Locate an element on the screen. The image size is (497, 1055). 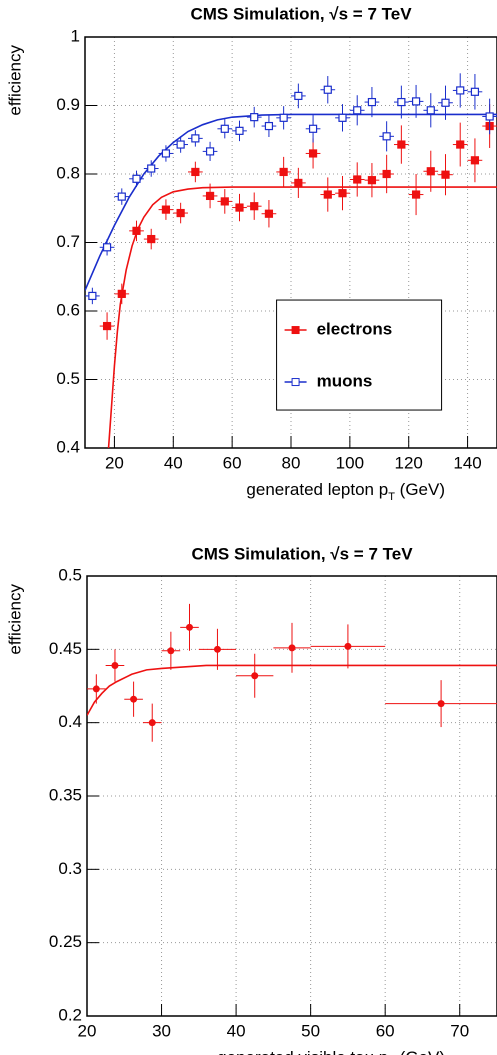
x-tick-label: 80 is located at coordinates (291, 462).